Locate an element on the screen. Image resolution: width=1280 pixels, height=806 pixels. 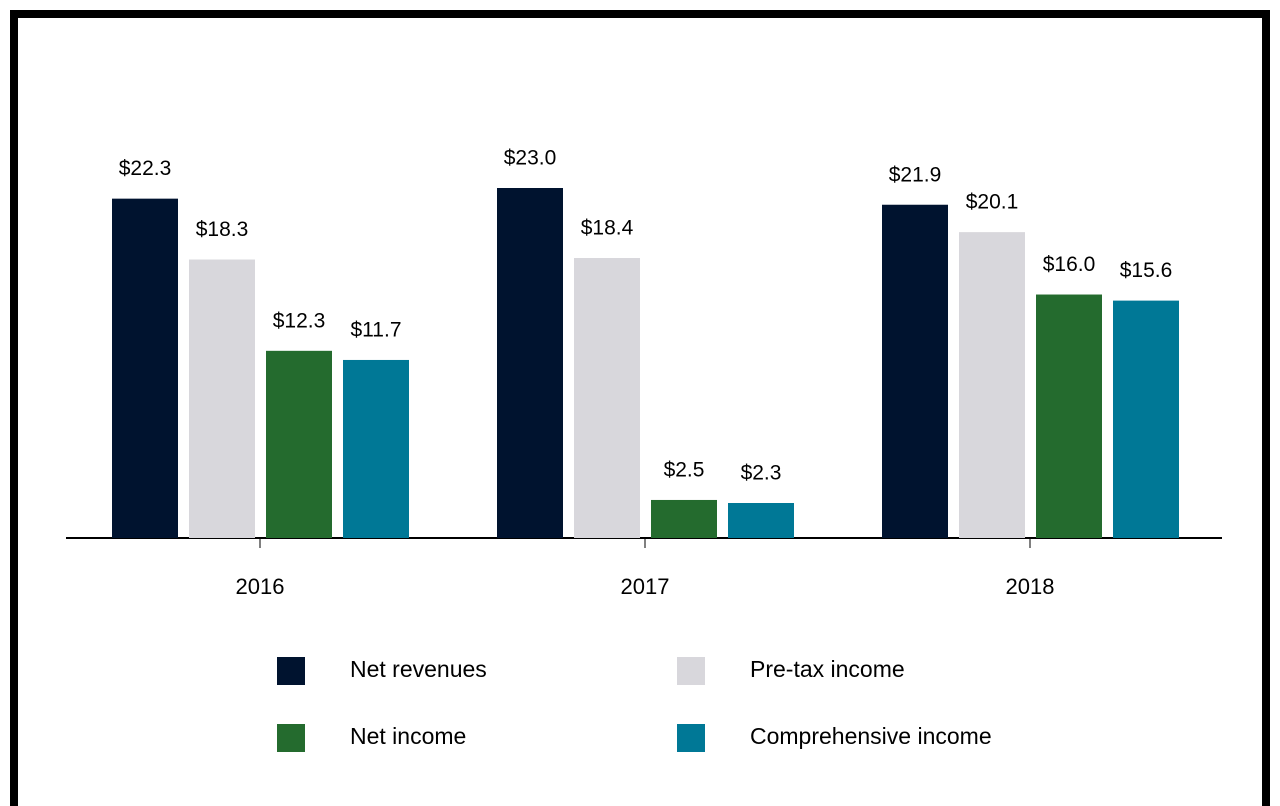
legend-label: Net income is located at coordinates (408, 736).